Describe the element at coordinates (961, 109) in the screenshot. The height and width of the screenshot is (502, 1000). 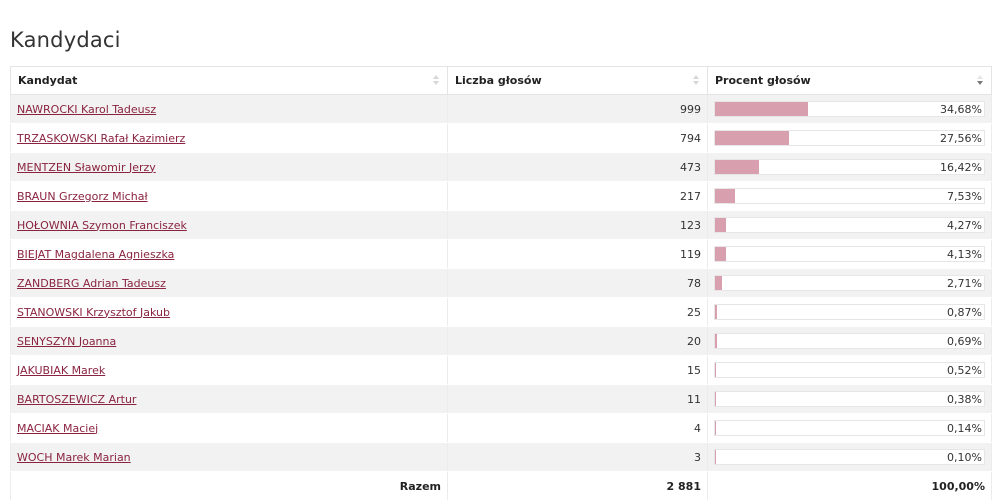
I see `percent-label: 34,68%` at that location.